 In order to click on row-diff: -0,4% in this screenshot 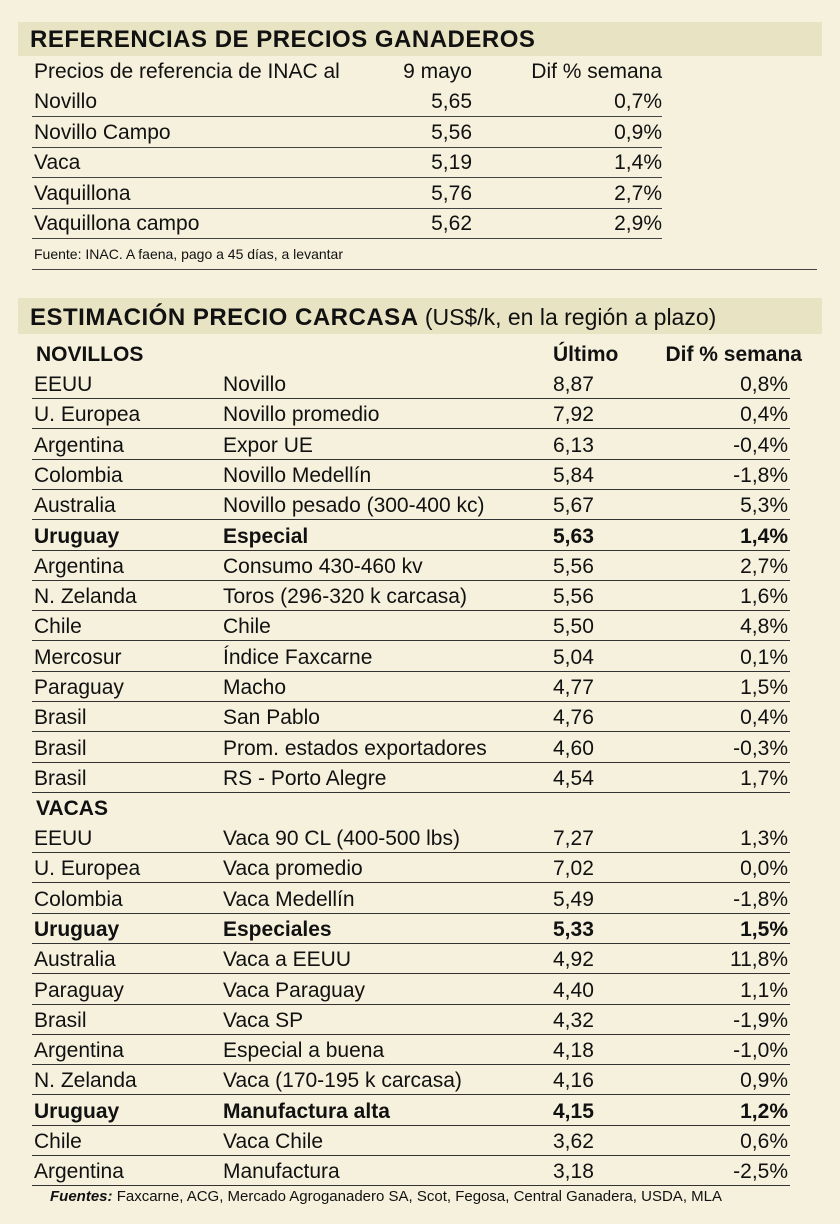, I will do `click(760, 445)`.